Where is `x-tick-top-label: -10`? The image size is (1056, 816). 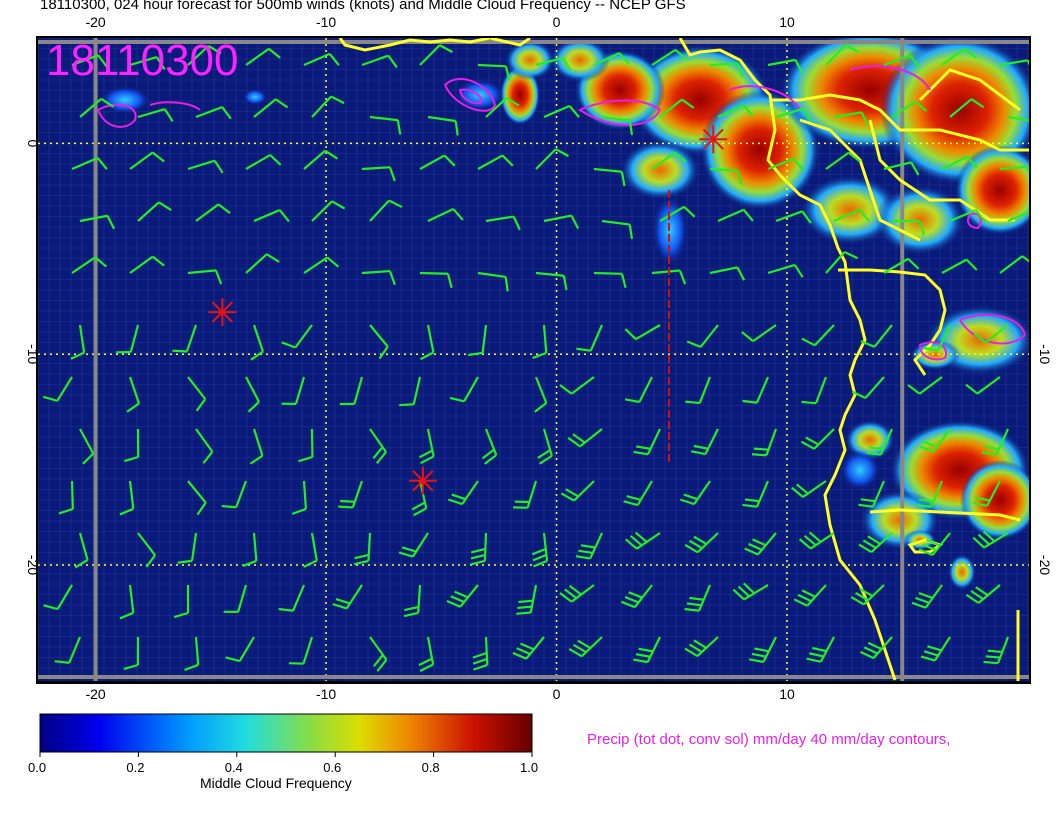 x-tick-top-label: -10 is located at coordinates (326, 22).